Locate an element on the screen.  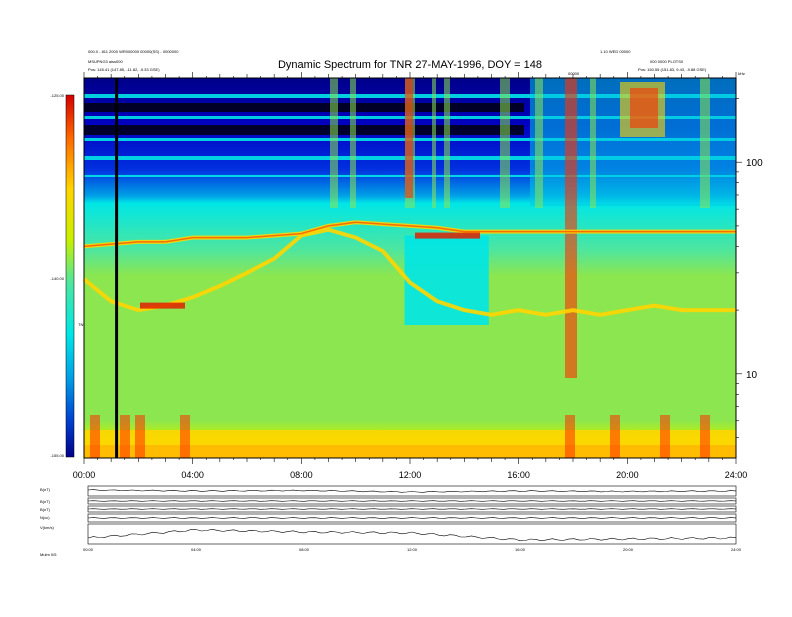
colorbar-tick-top: -125.00 is located at coordinates (57, 95).